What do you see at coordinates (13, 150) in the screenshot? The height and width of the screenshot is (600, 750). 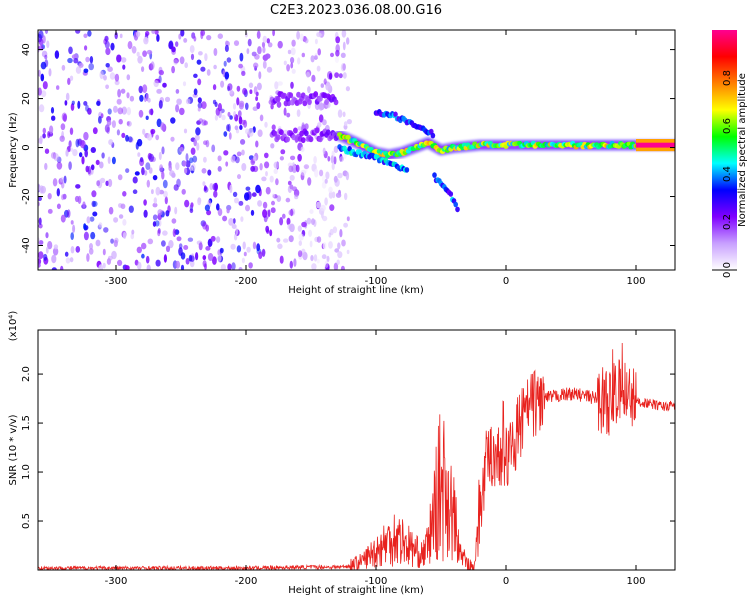 I see `spectrogram-y-axis-label: Frequency (Hz)` at bounding box center [13, 150].